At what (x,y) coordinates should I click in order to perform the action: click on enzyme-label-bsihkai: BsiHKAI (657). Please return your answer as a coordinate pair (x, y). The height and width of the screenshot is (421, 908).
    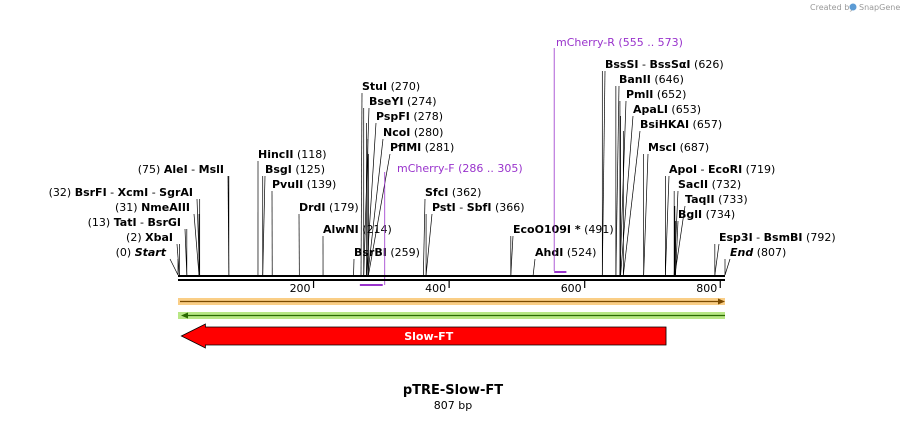
    Looking at the image, I should click on (681, 124).